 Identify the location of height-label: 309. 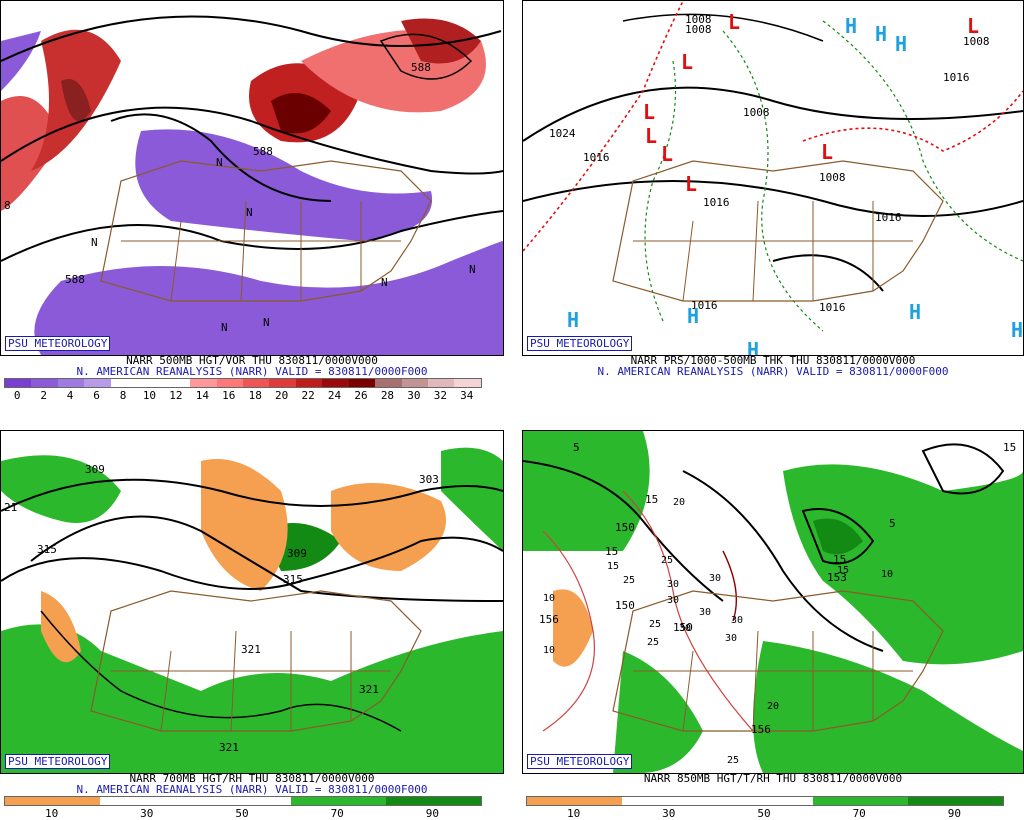
(95, 469).